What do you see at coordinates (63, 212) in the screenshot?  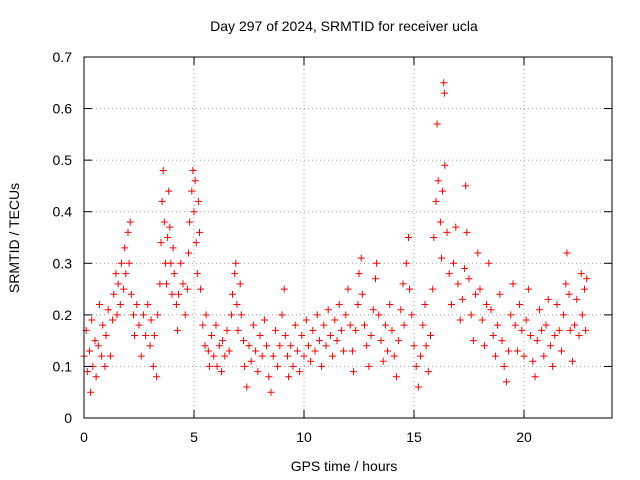 I see `y-tick-label: 0.4` at bounding box center [63, 212].